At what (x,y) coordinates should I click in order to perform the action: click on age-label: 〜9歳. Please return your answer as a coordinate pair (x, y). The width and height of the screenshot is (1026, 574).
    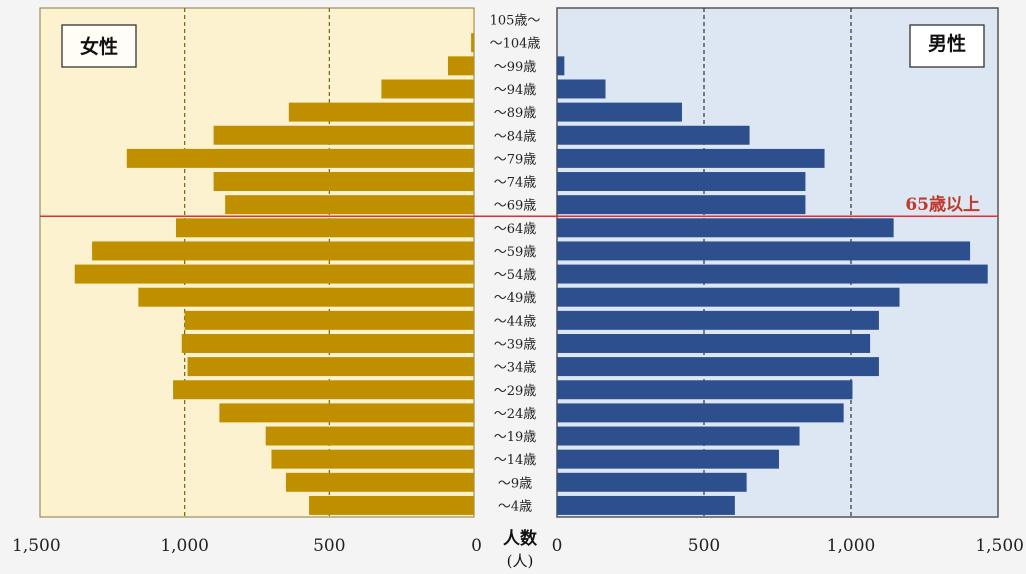
    Looking at the image, I should click on (515, 483).